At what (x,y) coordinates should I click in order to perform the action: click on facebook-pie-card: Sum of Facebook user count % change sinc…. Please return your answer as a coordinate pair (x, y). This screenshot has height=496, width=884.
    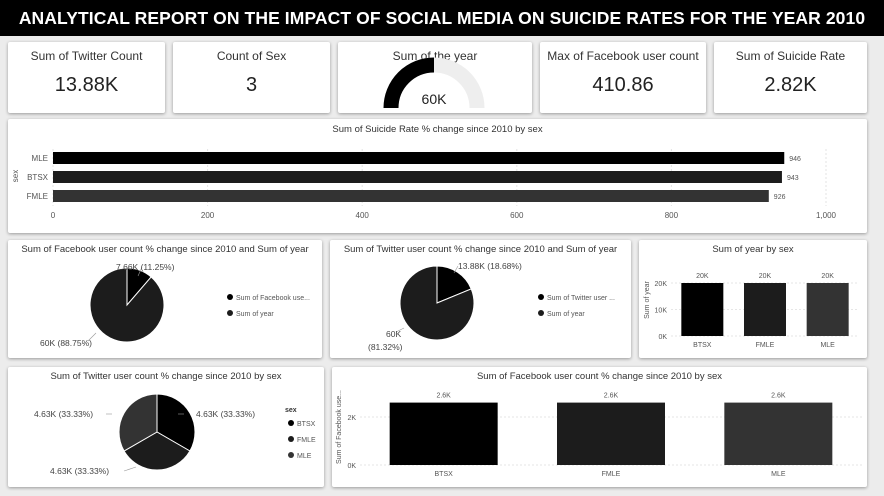
    Looking at the image, I should click on (165, 299).